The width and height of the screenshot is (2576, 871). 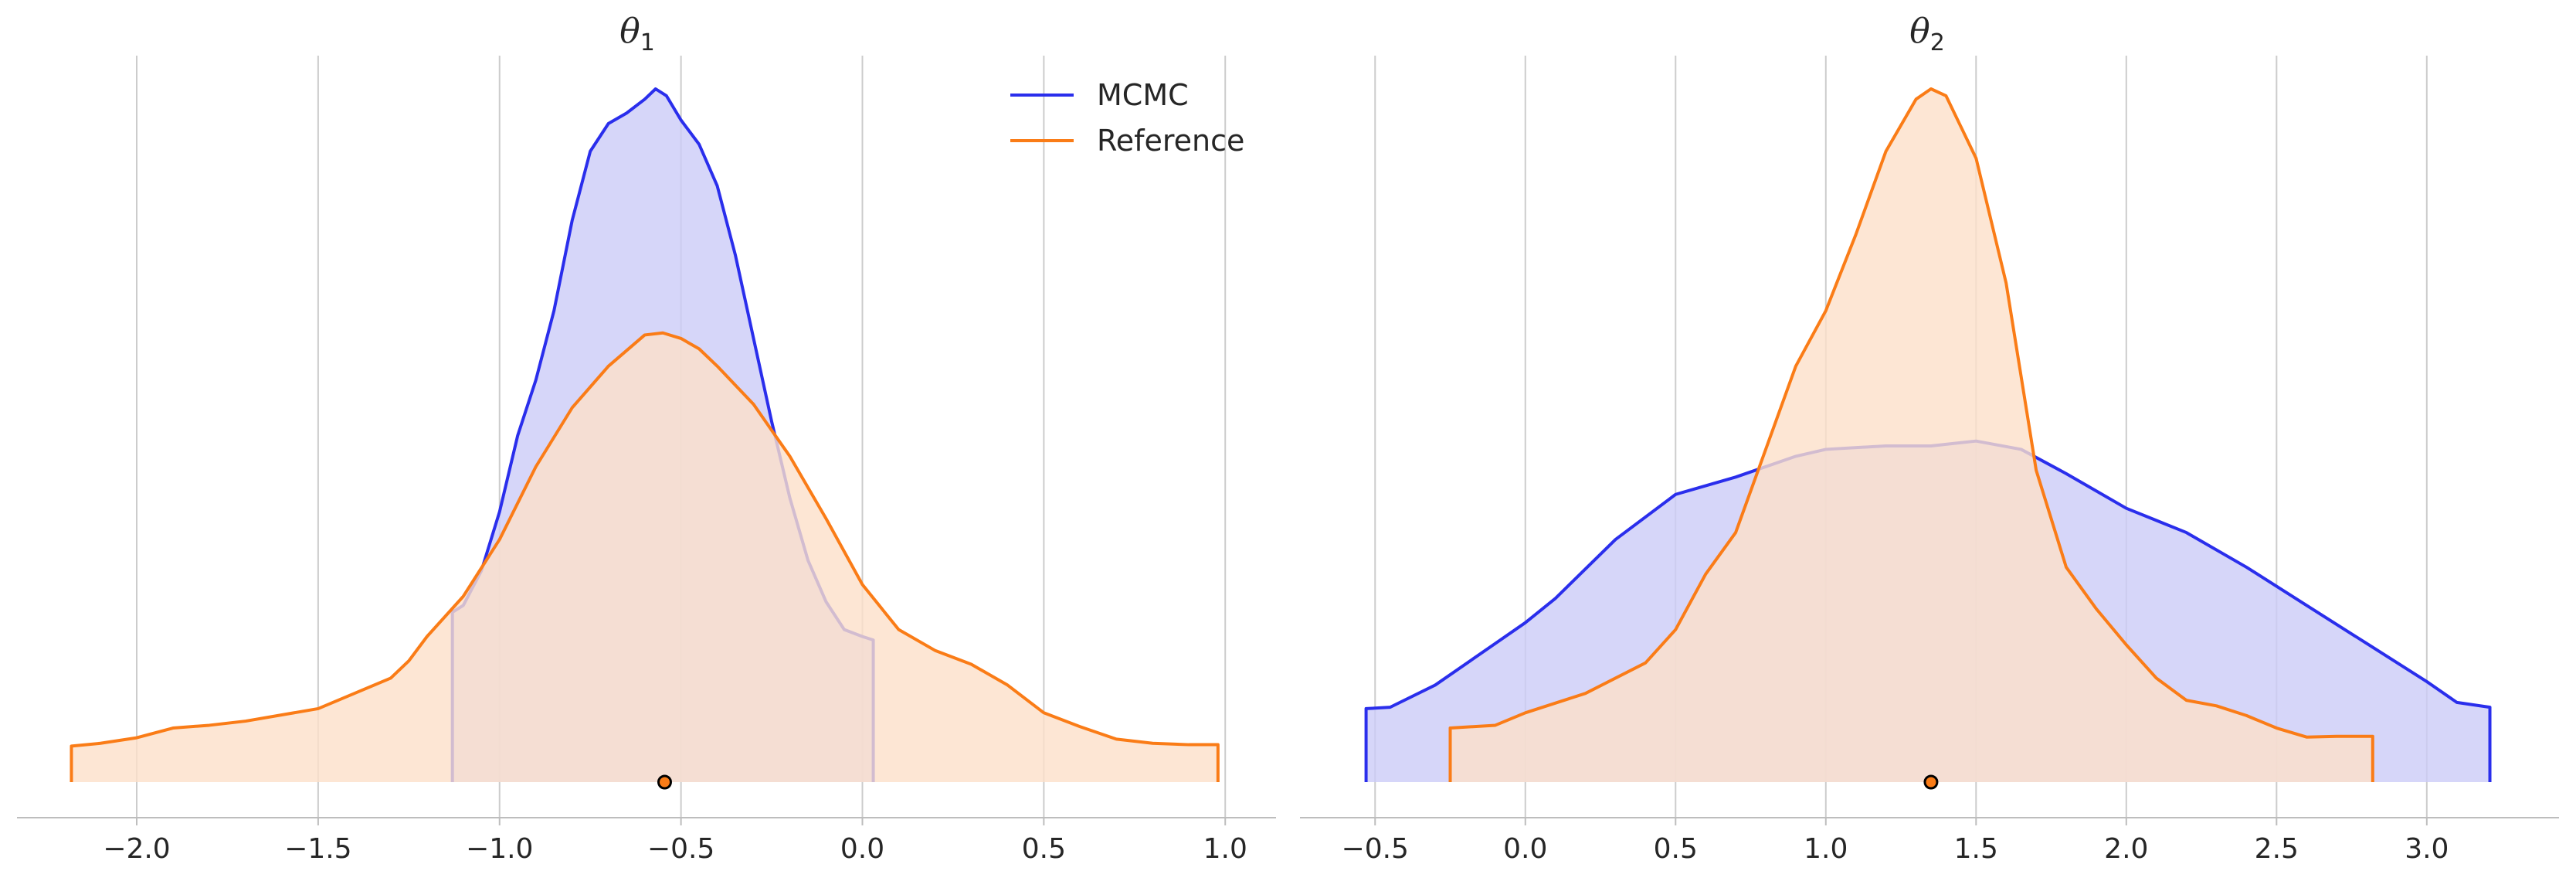 What do you see at coordinates (136, 849) in the screenshot?
I see `x-tick-label: −2.0` at bounding box center [136, 849].